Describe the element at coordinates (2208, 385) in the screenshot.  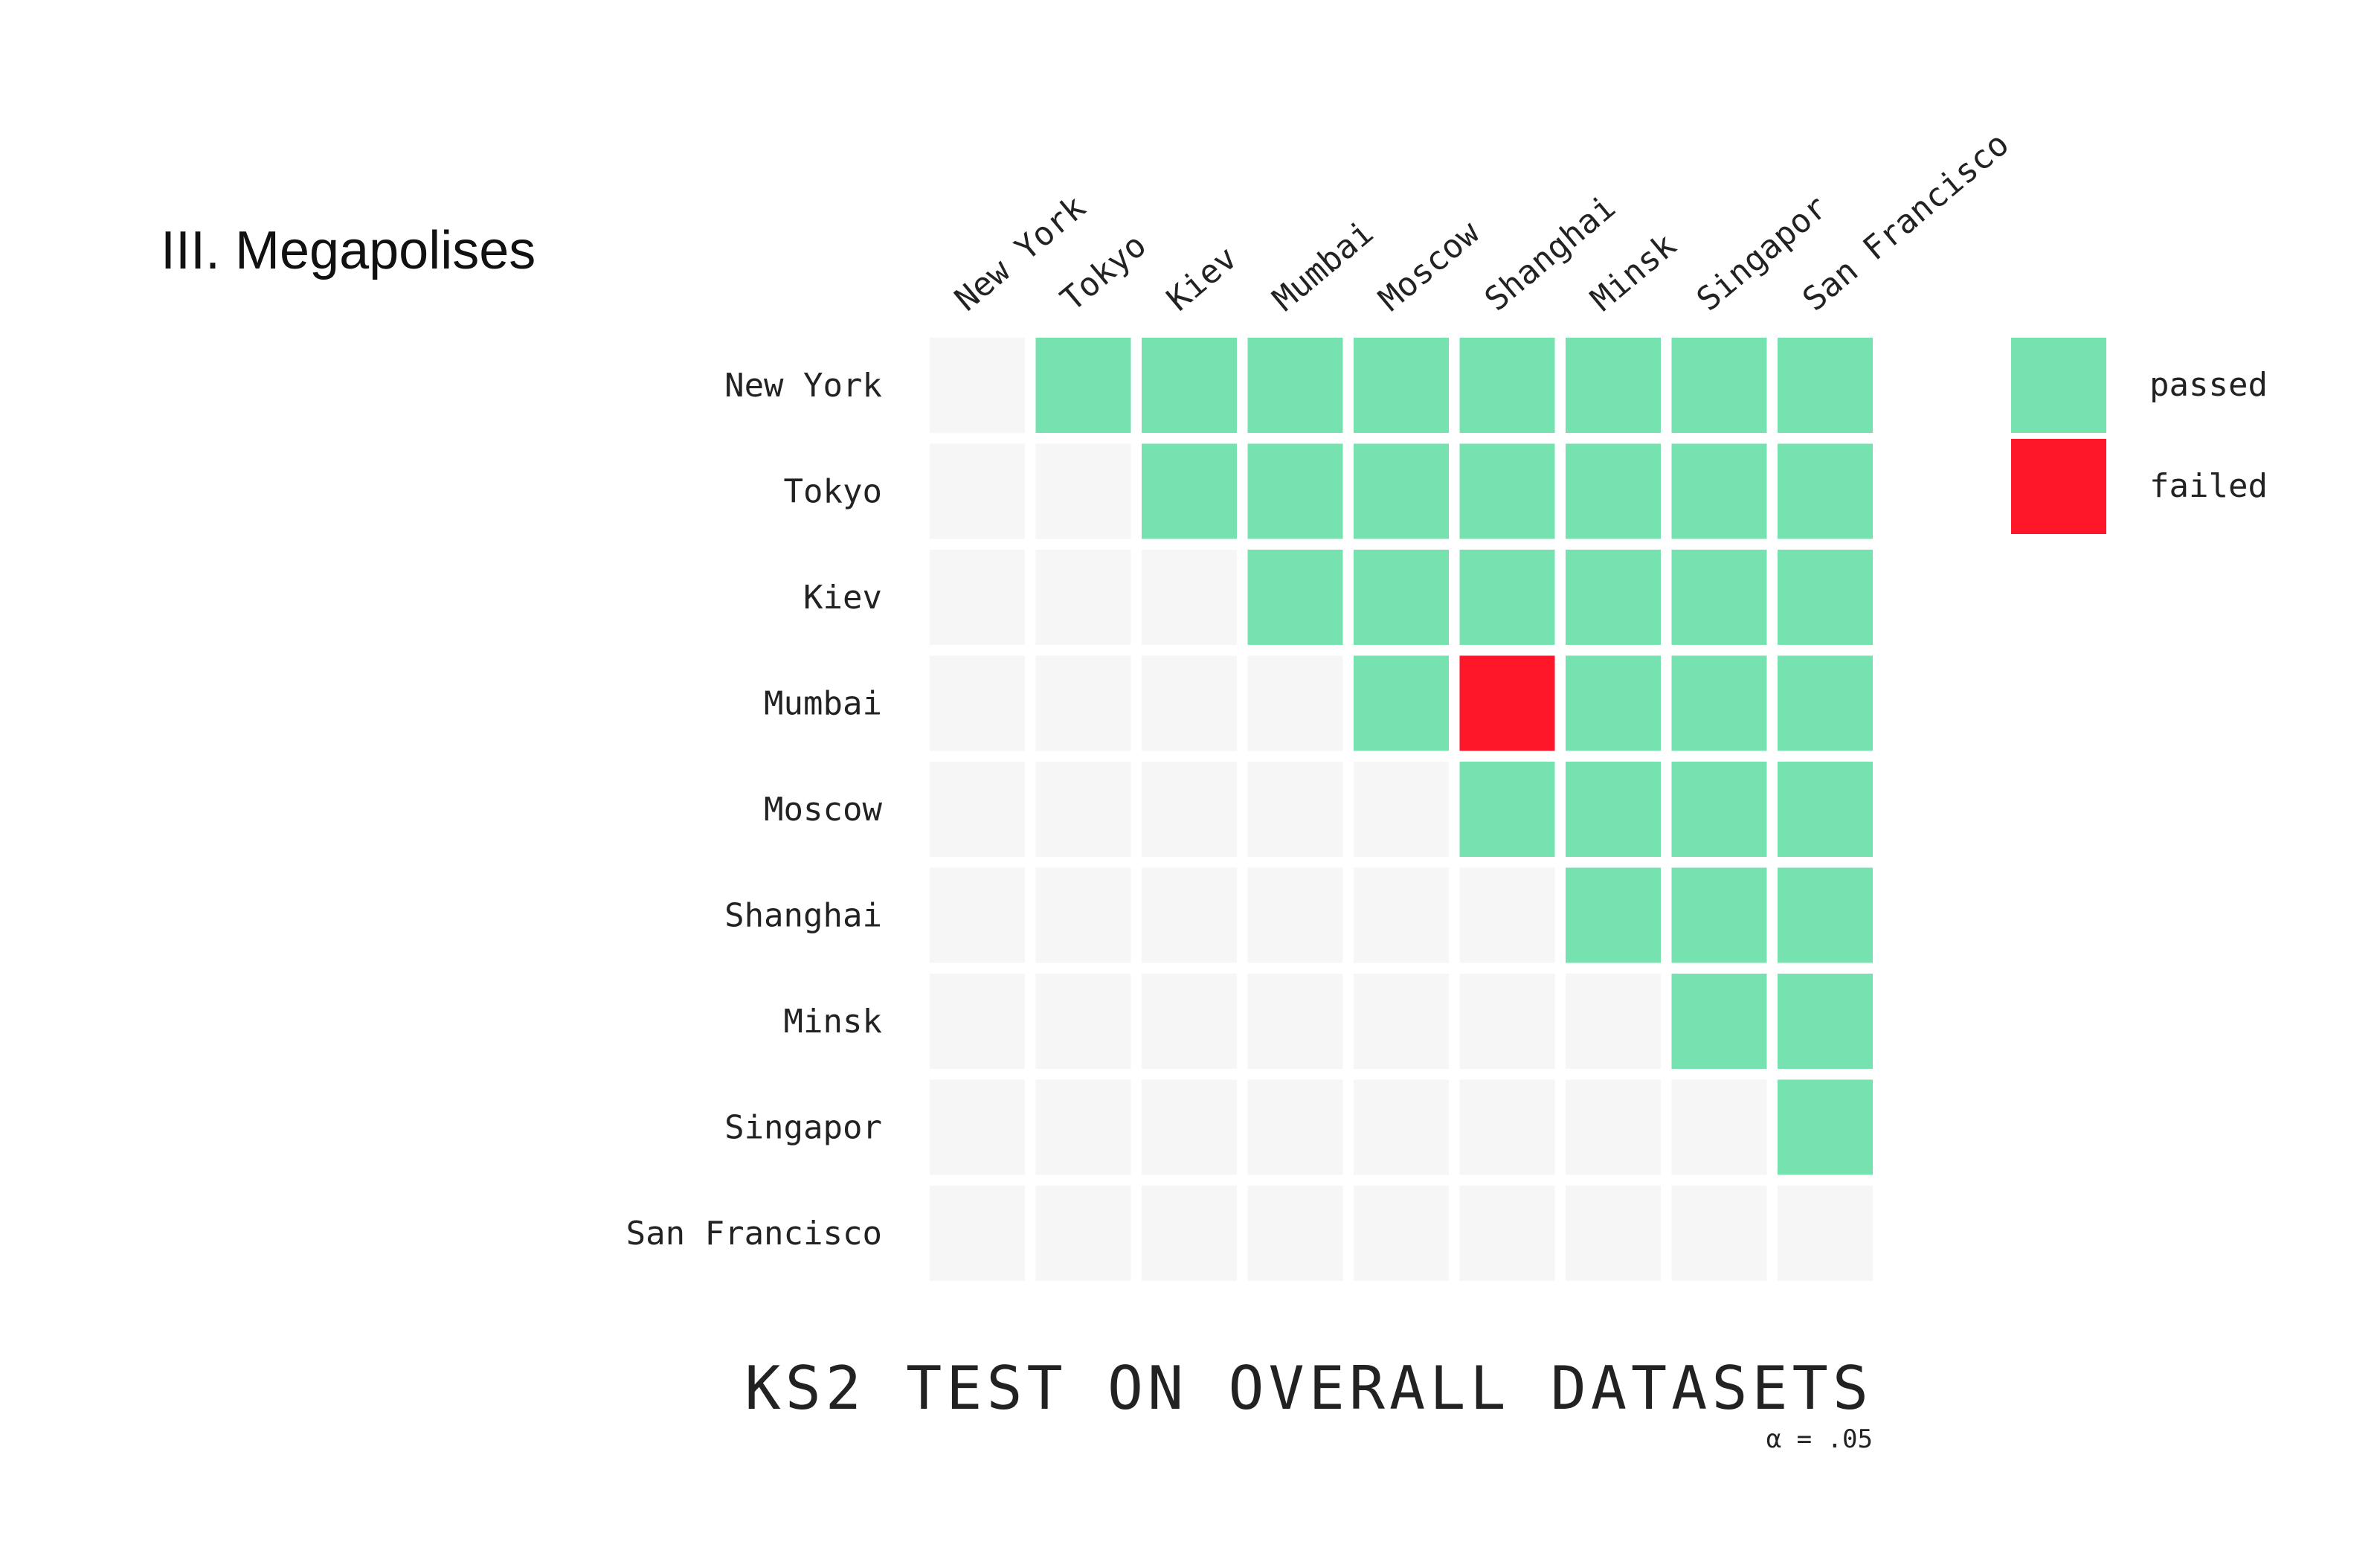
I see `legend-label-passed: passed` at that location.